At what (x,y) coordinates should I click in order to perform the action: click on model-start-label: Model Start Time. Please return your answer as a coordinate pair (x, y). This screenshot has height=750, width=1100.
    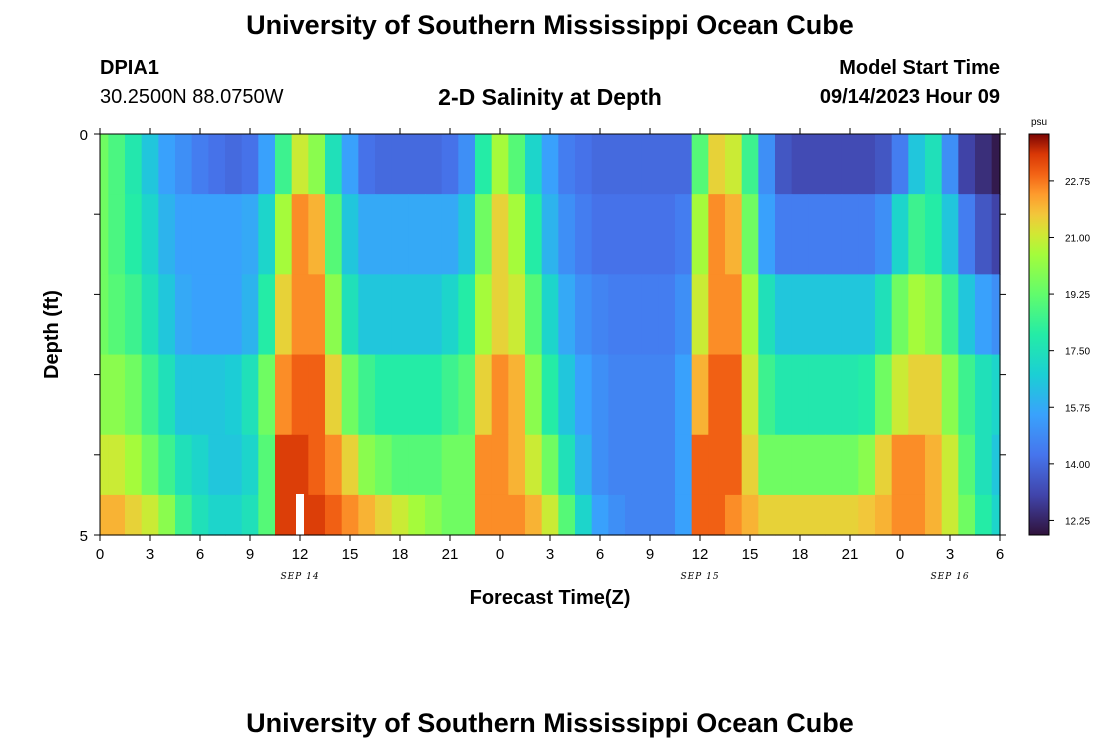
    Looking at the image, I should click on (919, 68).